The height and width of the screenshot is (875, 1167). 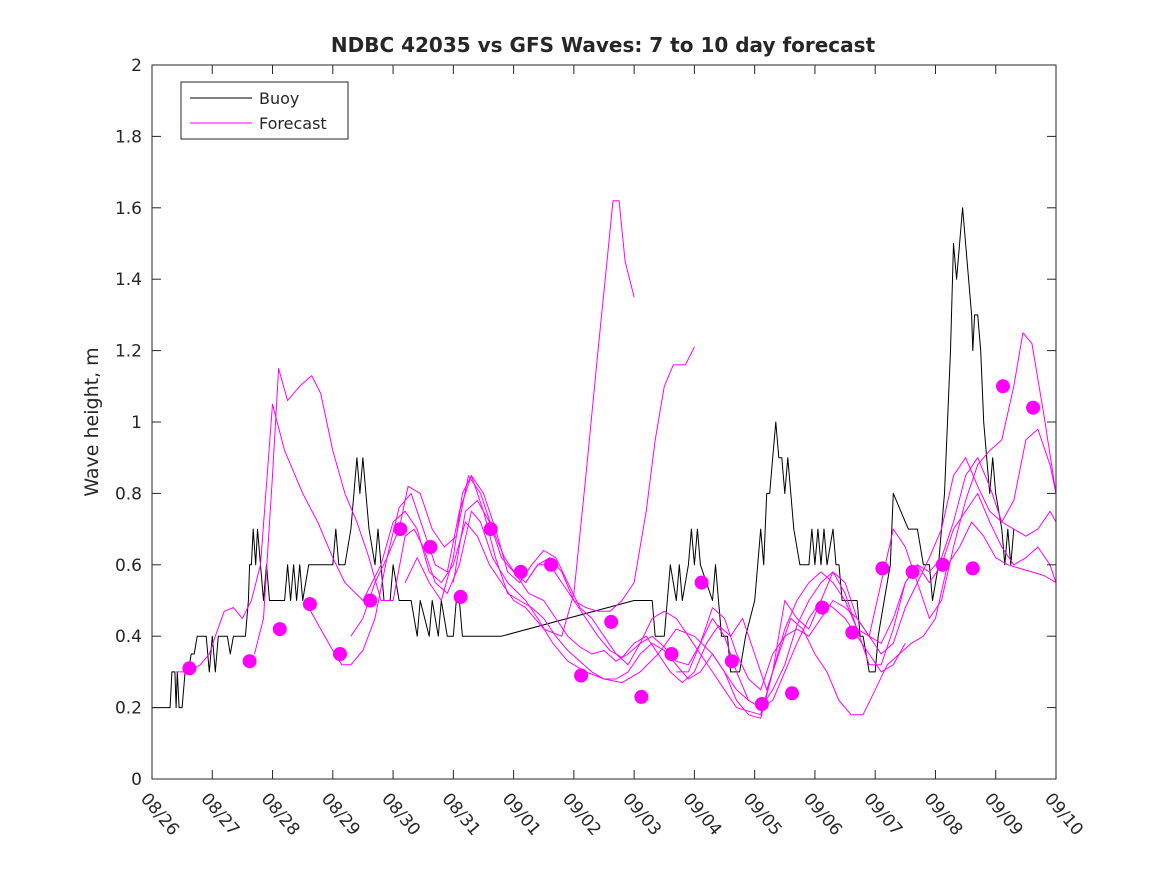 What do you see at coordinates (136, 66) in the screenshot?
I see `y-tick-label: 2` at bounding box center [136, 66].